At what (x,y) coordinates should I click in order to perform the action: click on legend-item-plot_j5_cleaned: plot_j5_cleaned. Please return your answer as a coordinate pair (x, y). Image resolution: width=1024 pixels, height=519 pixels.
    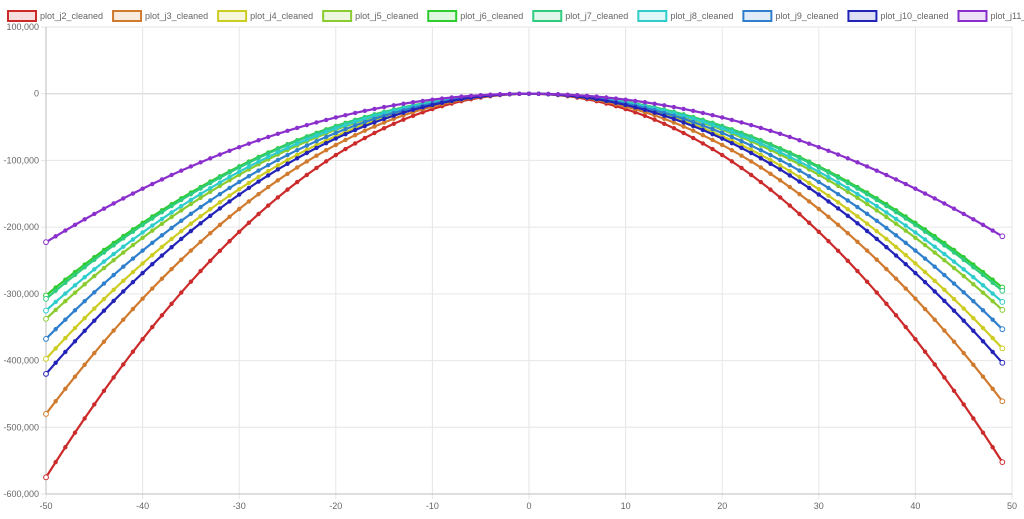
    Looking at the image, I should click on (370, 16).